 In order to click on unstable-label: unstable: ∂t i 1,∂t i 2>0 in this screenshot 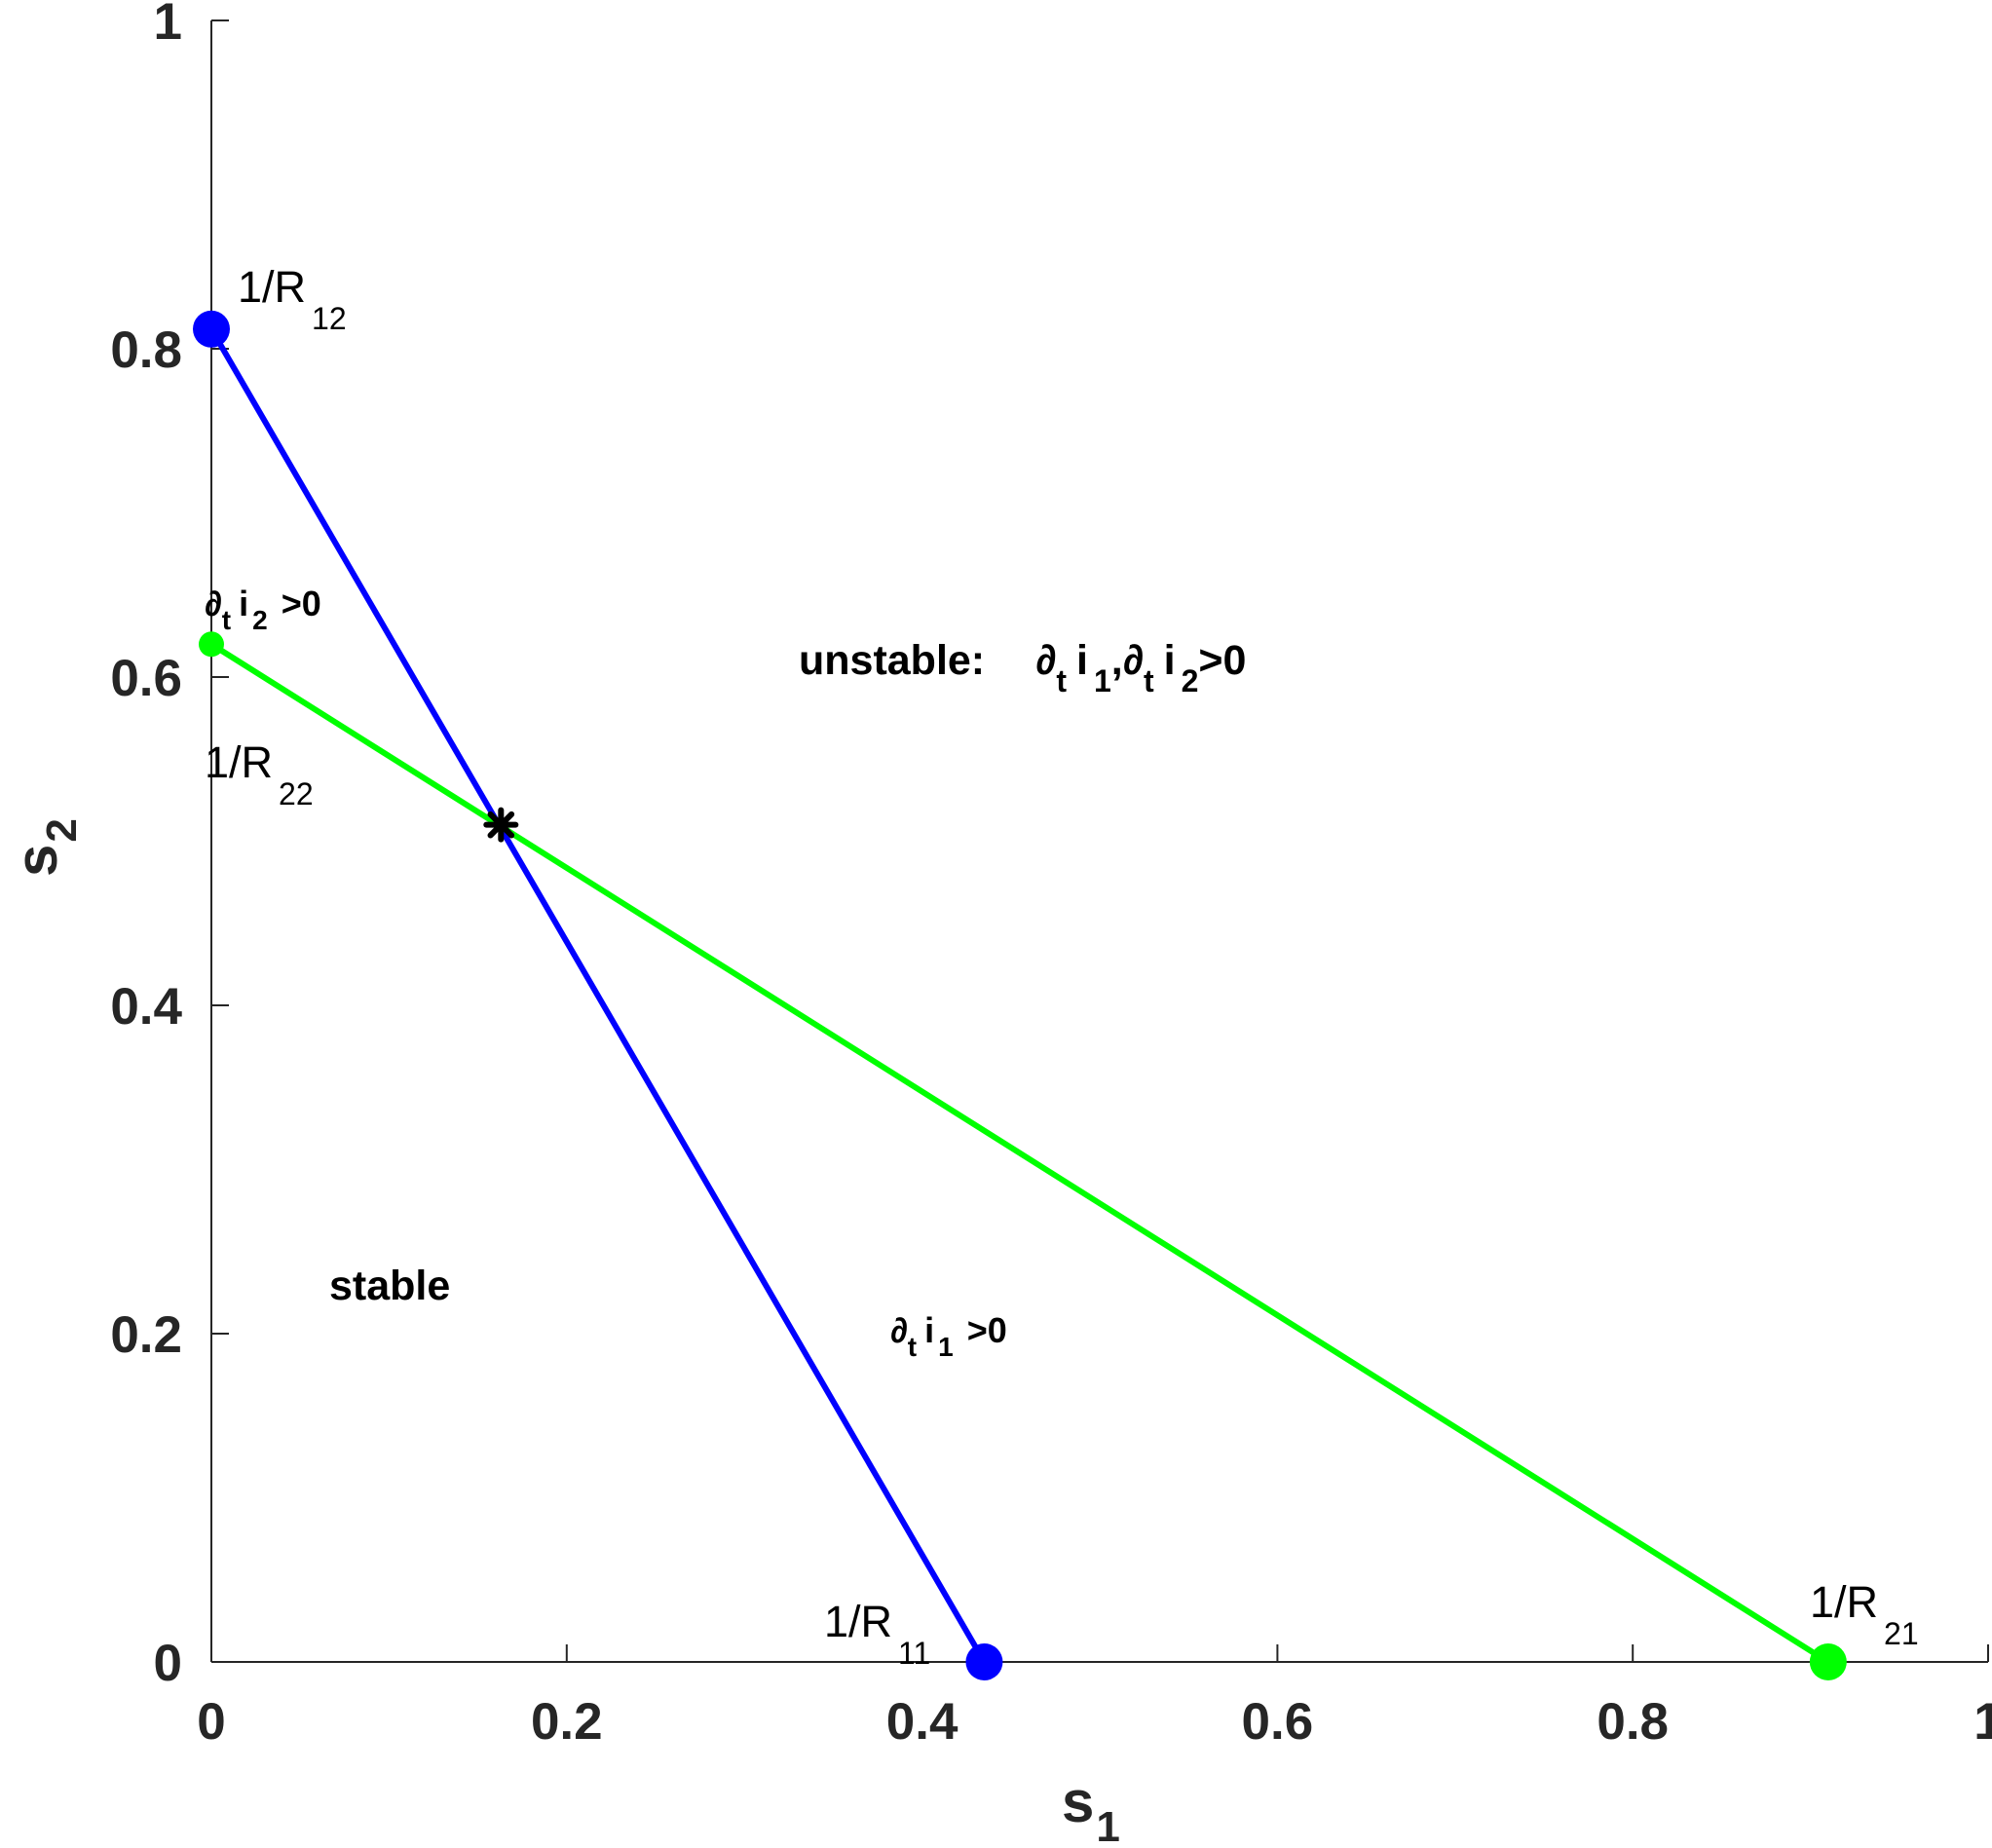, I will do `click(1022, 668)`.